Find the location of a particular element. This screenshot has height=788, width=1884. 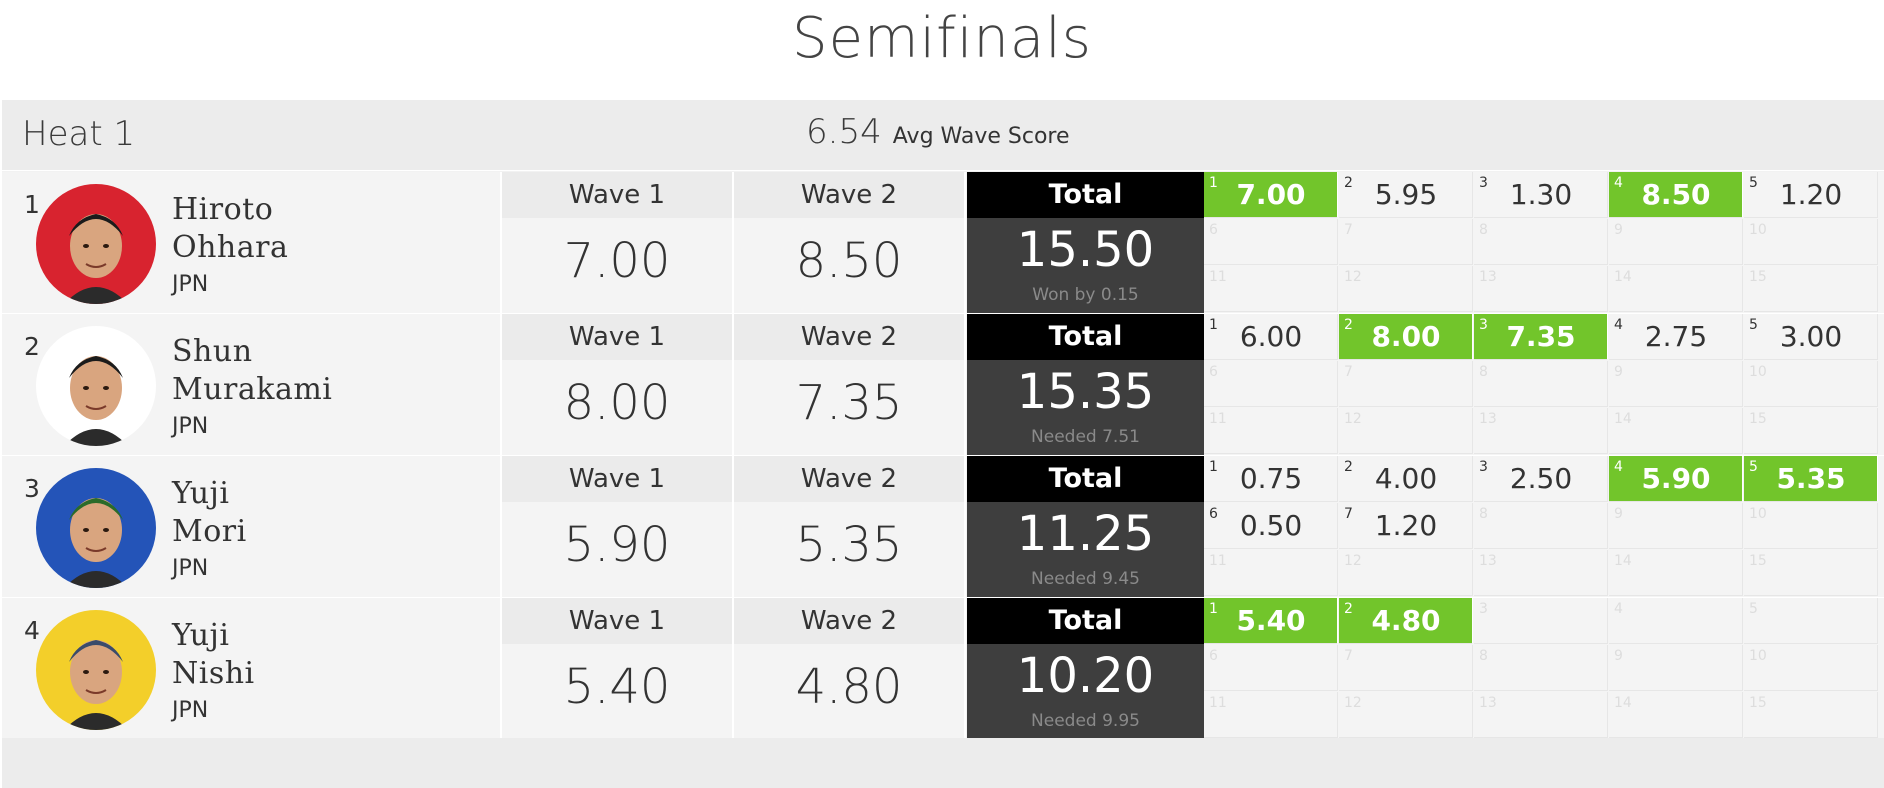

wave-number: 5 is located at coordinates (1753, 609).